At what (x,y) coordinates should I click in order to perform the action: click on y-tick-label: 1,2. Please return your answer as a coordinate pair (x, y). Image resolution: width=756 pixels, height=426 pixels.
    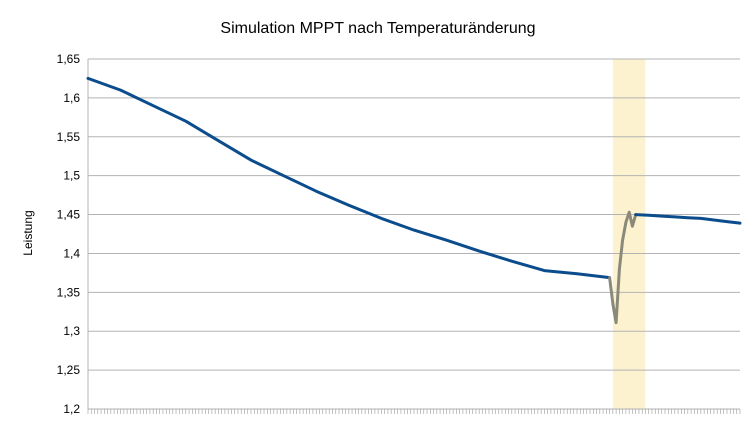
    Looking at the image, I should click on (71, 409).